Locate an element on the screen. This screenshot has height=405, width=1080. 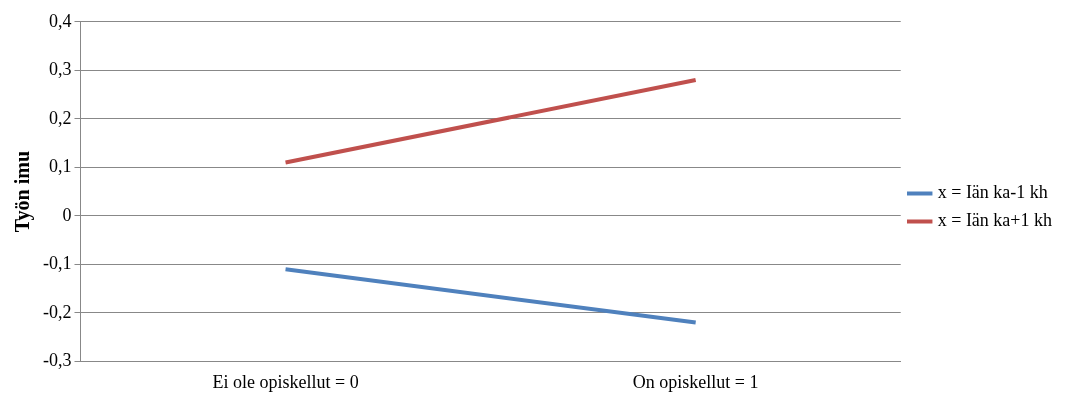
y-tick-label: -0,1 is located at coordinates (57, 263).